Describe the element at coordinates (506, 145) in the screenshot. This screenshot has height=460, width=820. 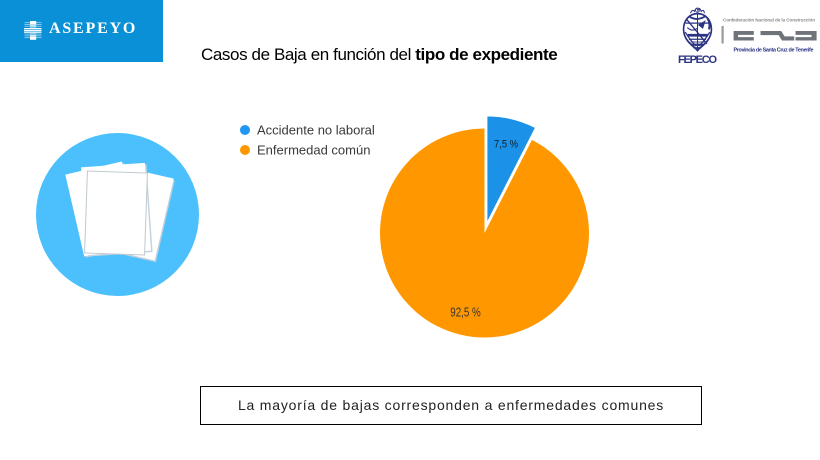
I see `svg-text: 7,5 %` at that location.